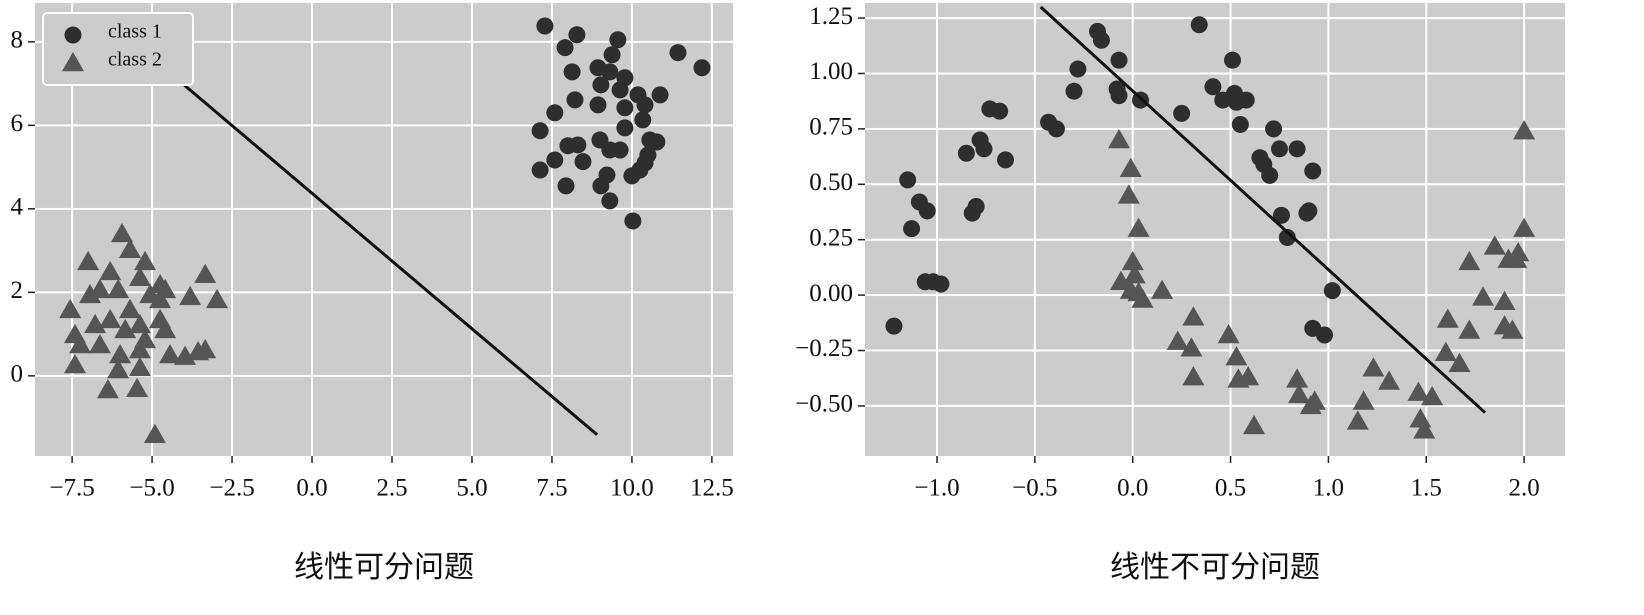 Image resolution: width=1644 pixels, height=615 pixels. Describe the element at coordinates (17, 374) in the screenshot. I see `y-tick-label: 0` at that location.